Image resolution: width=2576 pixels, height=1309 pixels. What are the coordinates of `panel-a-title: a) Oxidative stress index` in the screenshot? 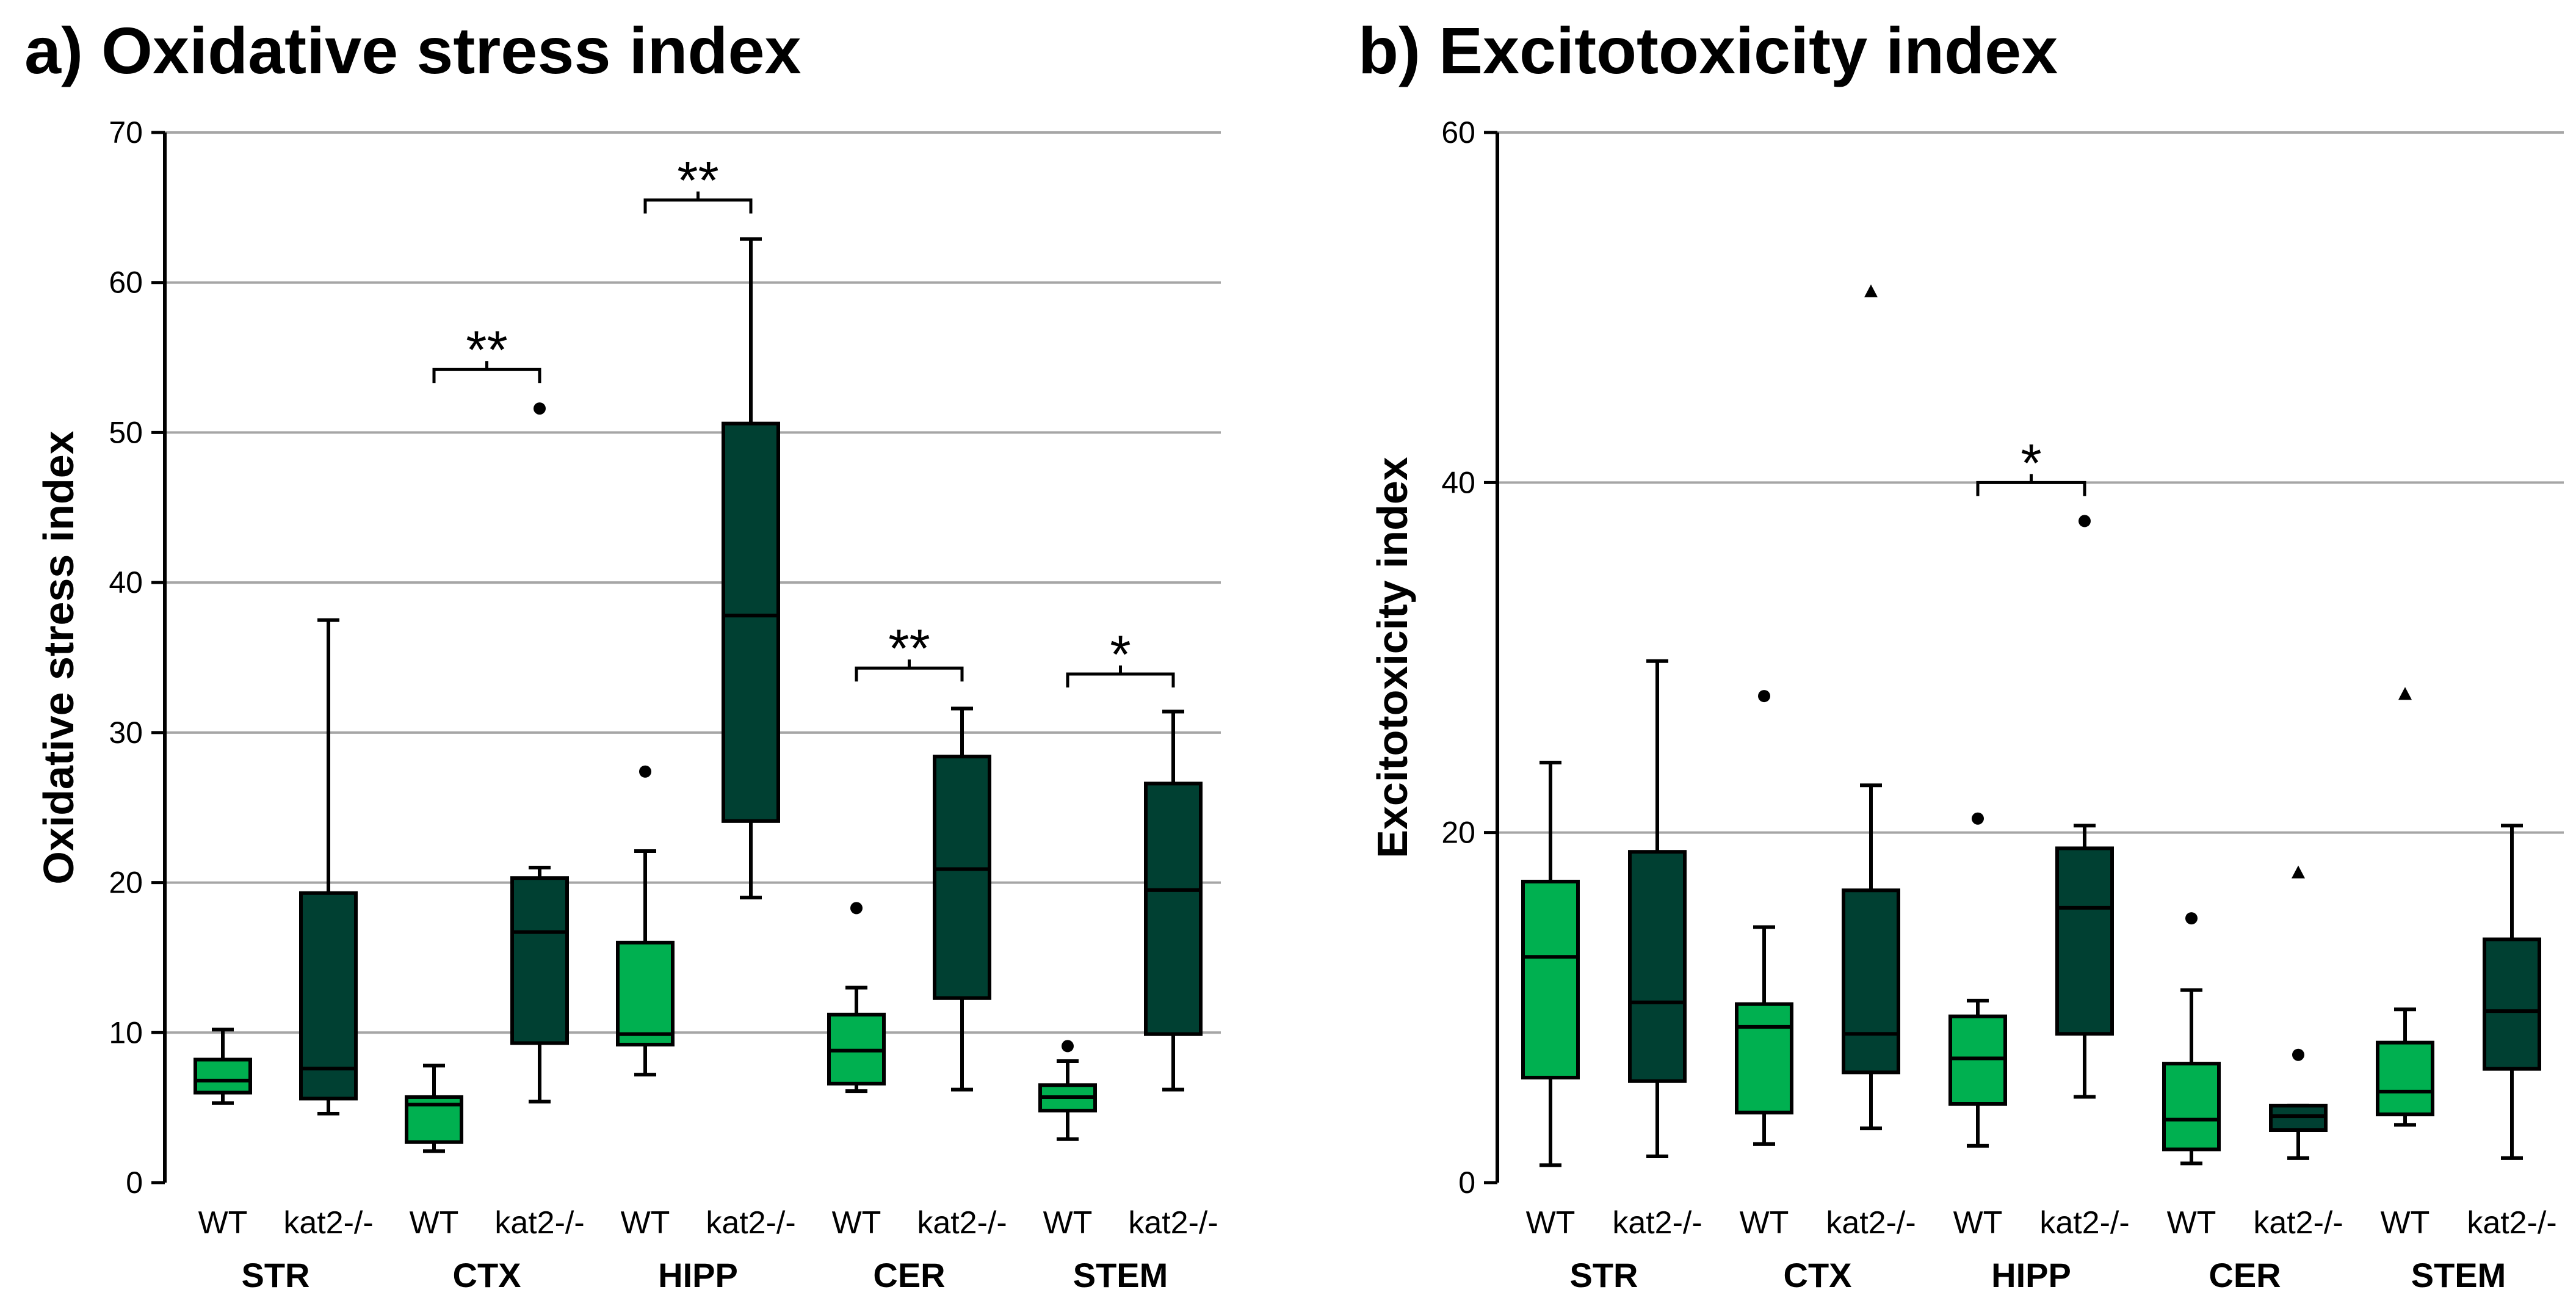 It's located at (412, 50).